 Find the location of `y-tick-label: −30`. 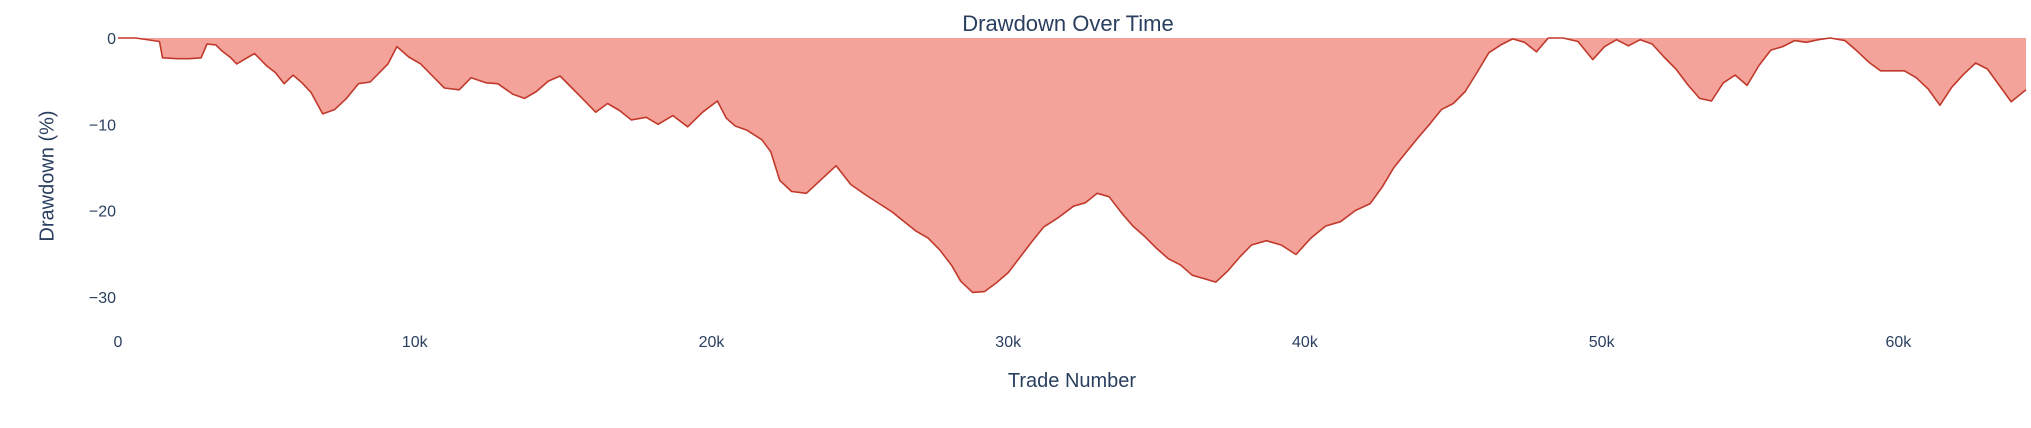

y-tick-label: −30 is located at coordinates (102, 298).